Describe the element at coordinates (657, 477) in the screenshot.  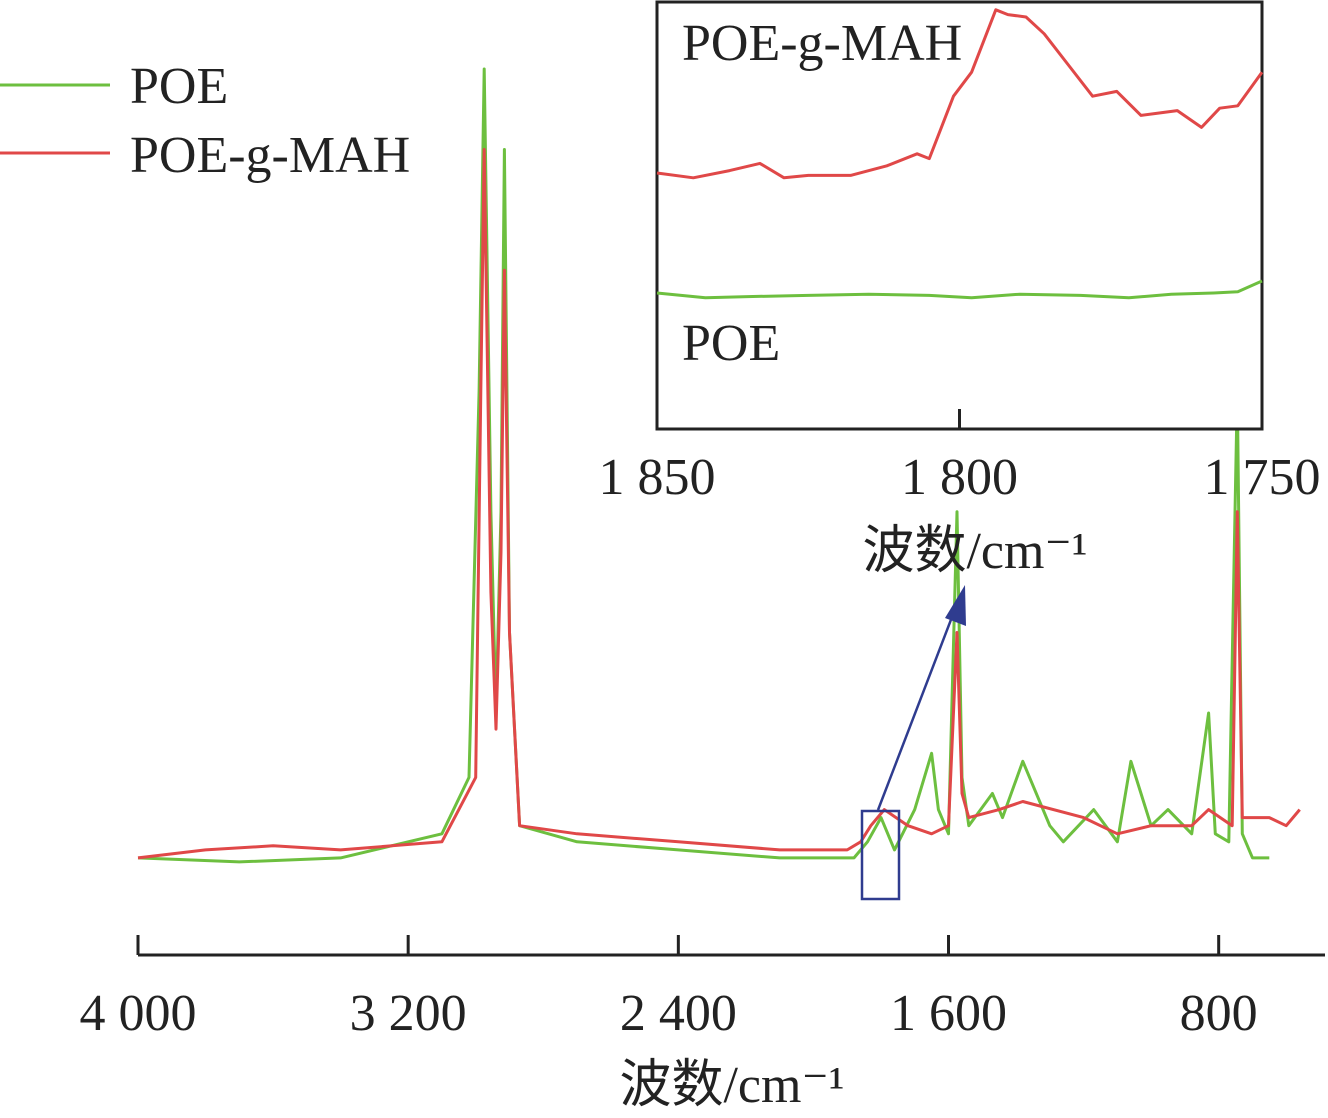
I see `inset-tick-label: 1 850` at that location.